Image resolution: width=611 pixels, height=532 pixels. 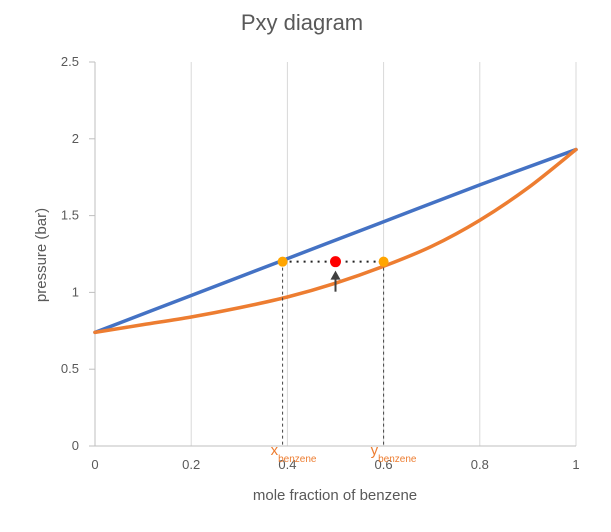 What do you see at coordinates (394, 453) in the screenshot?
I see `y-benzene-label: ybenzene` at bounding box center [394, 453].